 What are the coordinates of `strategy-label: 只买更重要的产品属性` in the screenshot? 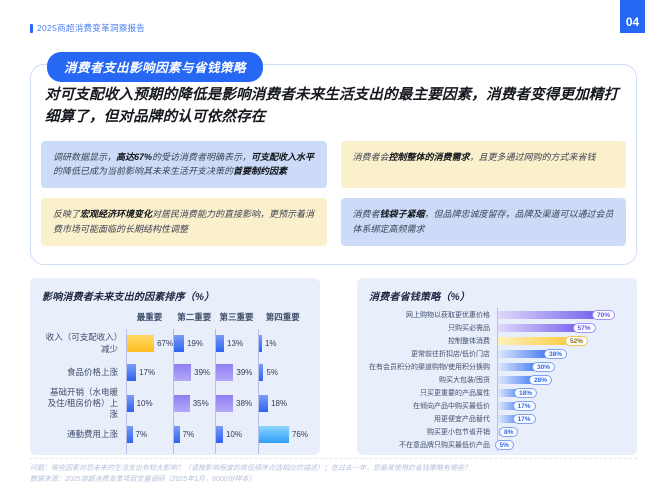 It's located at (455, 393).